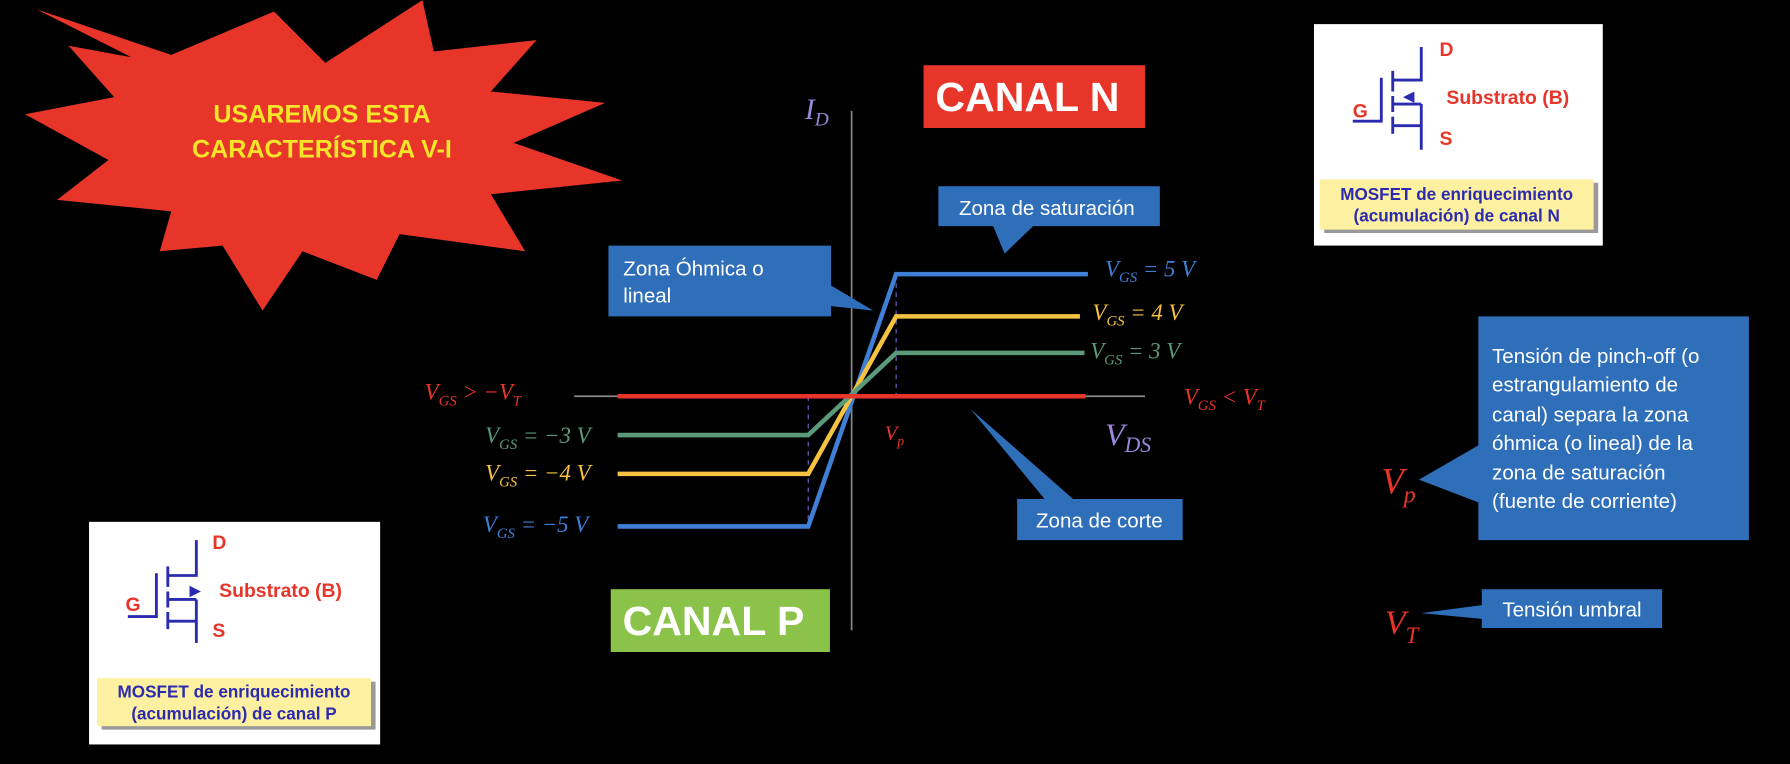  What do you see at coordinates (1027, 97) in the screenshot?
I see `canal-n-label: CANAL N` at bounding box center [1027, 97].